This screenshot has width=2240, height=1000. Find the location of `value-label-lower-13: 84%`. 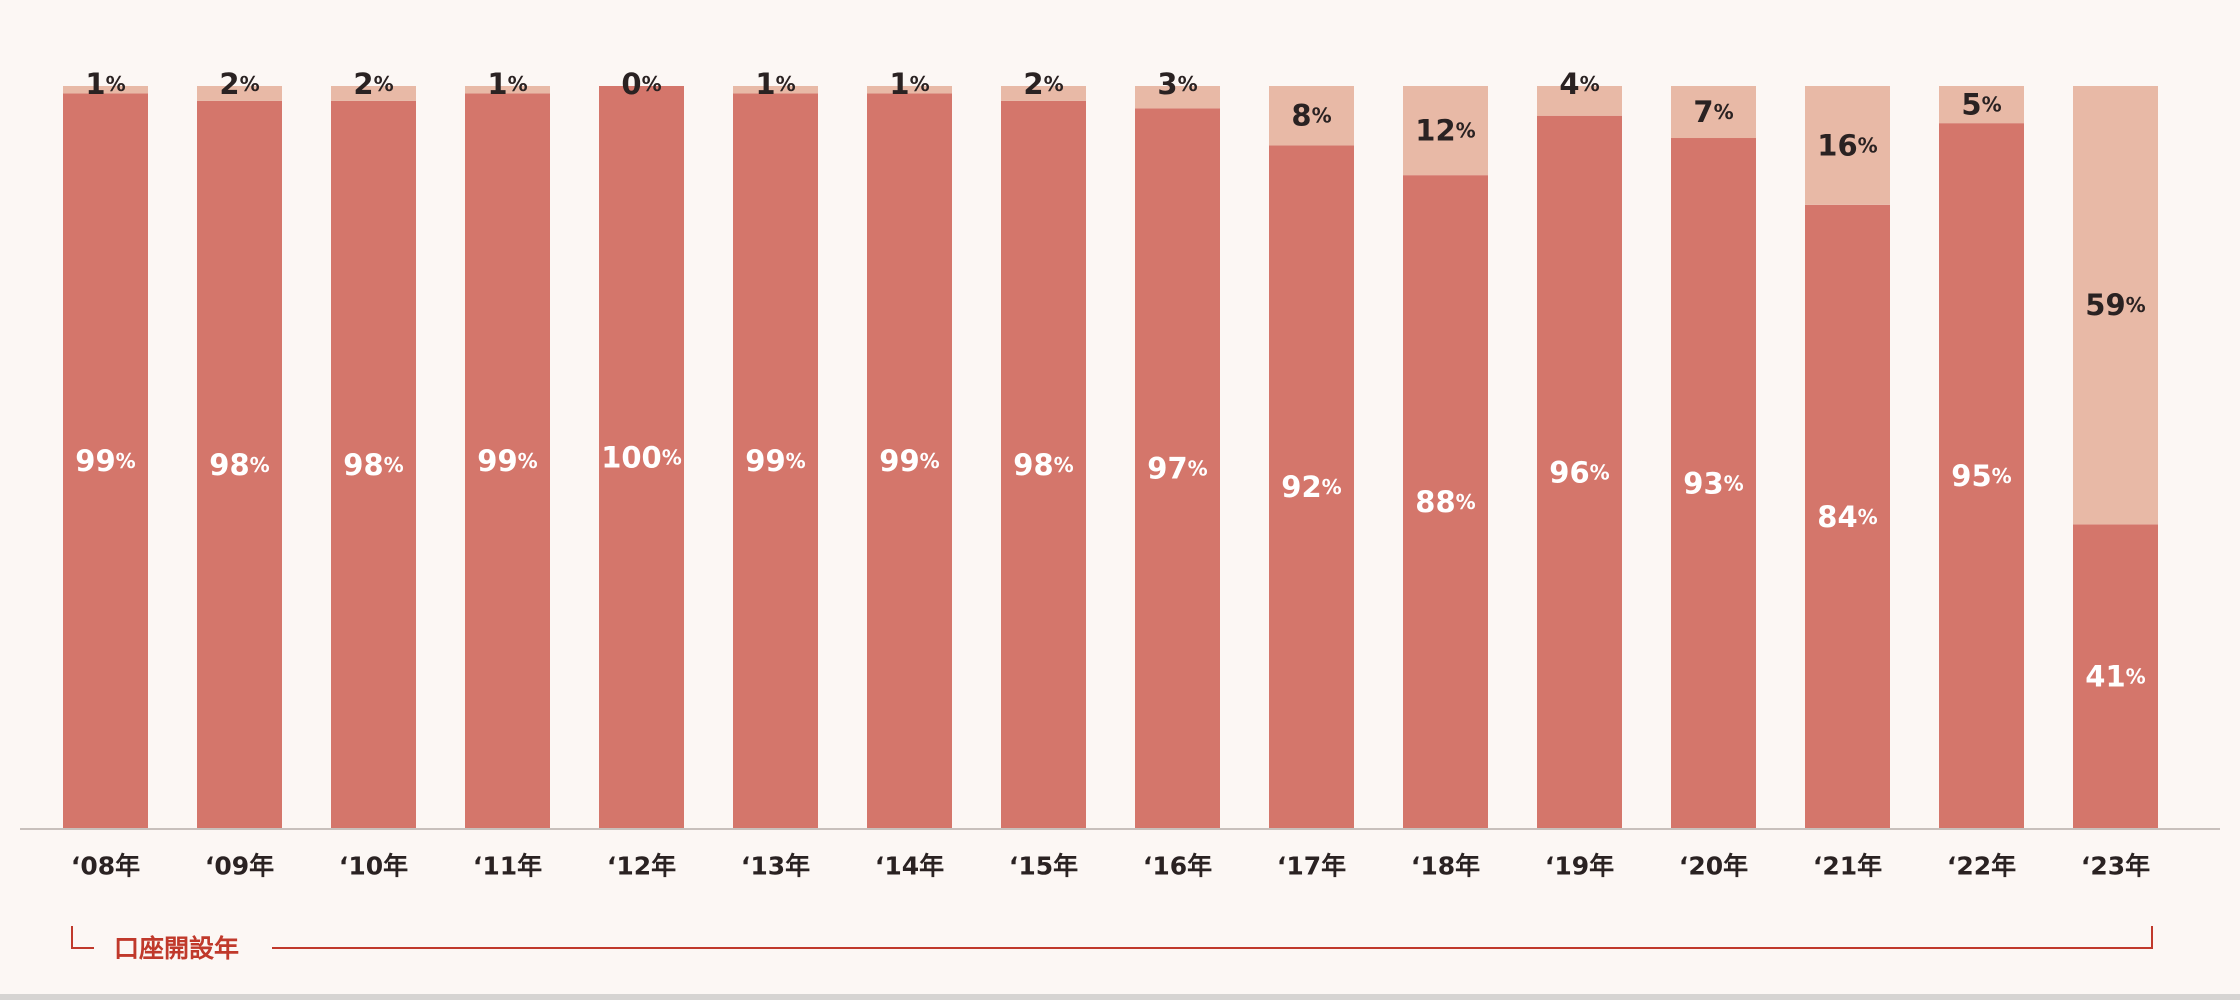

value-label-lower-13: 84% is located at coordinates (1847, 517).